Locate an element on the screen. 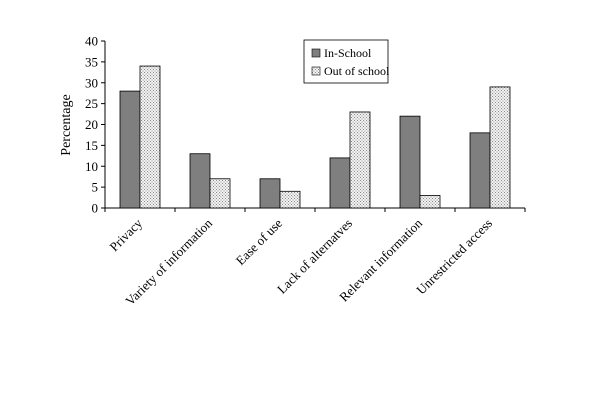  legend: In-School Out of school is located at coordinates (346, 61).